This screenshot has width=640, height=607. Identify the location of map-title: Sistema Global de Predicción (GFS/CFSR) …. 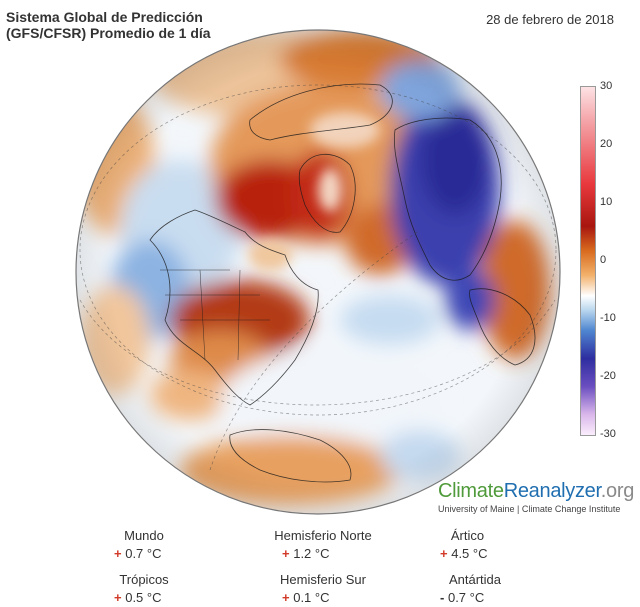
(108, 25).